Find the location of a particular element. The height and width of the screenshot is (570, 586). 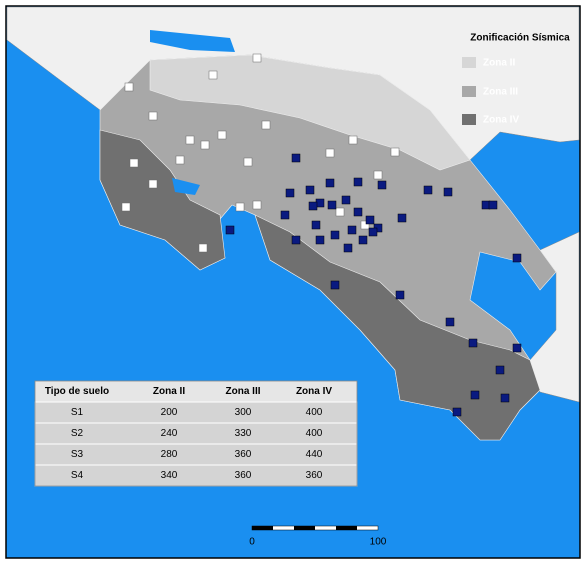

table-header-bg is located at coordinates (196, 391).